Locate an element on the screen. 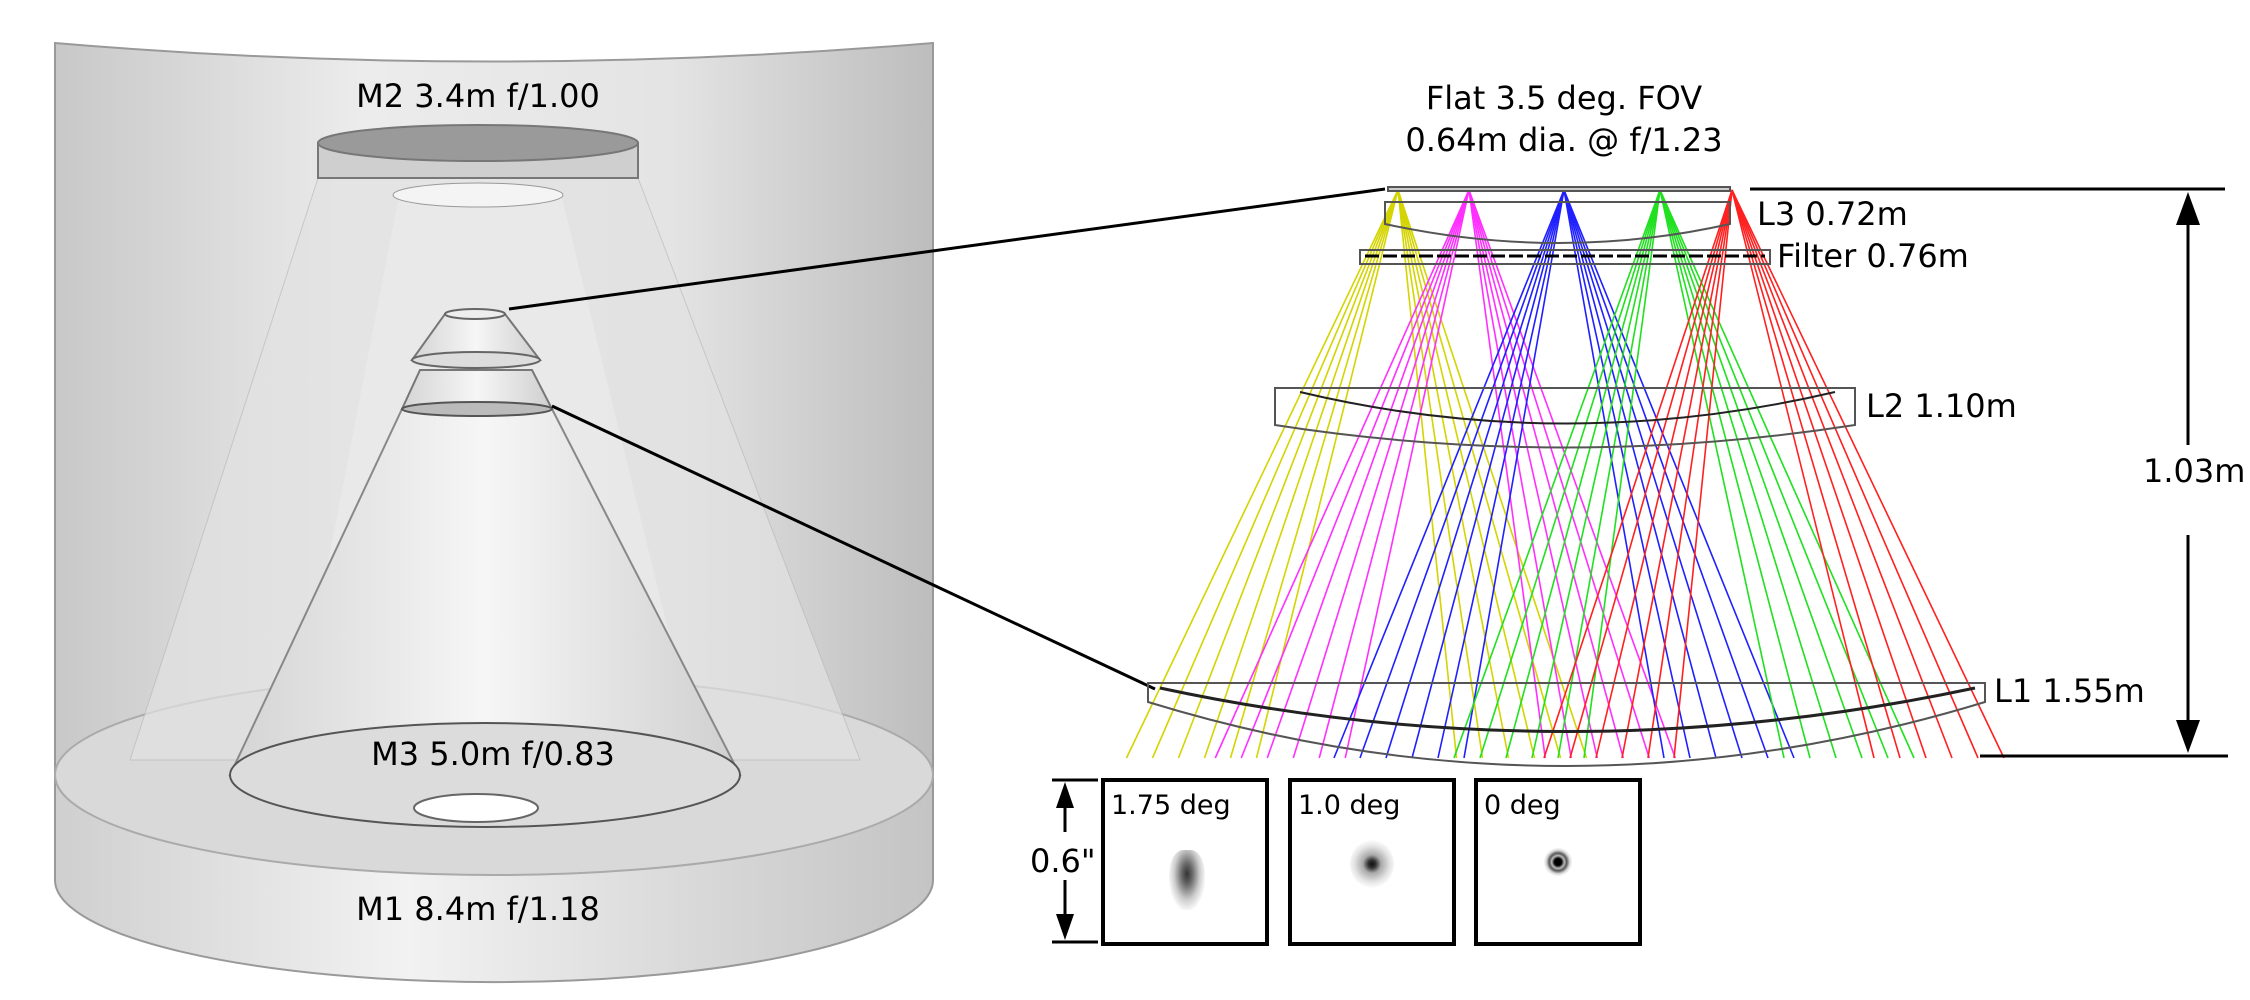 The height and width of the screenshot is (1000, 2250). l3-label: L3 0.72m is located at coordinates (1832, 214).